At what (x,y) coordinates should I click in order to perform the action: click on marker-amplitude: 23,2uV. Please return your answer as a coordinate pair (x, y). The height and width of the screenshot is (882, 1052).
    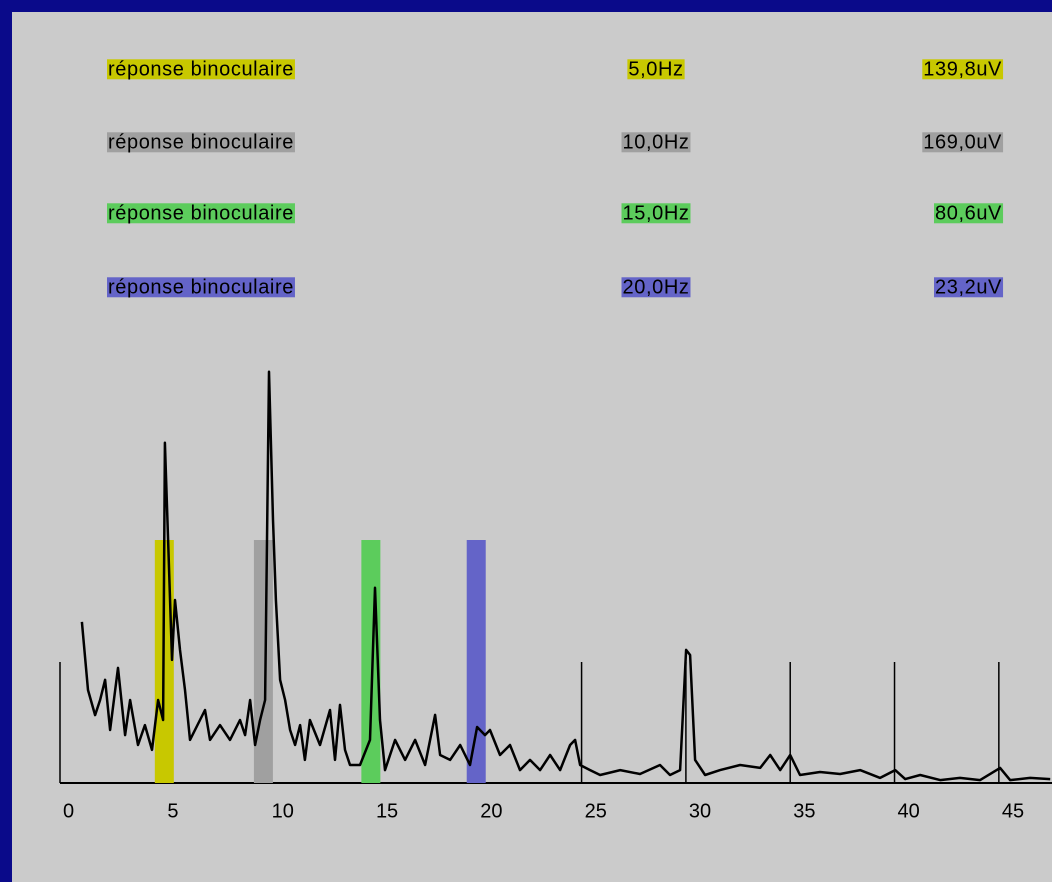
    Looking at the image, I should click on (968, 287).